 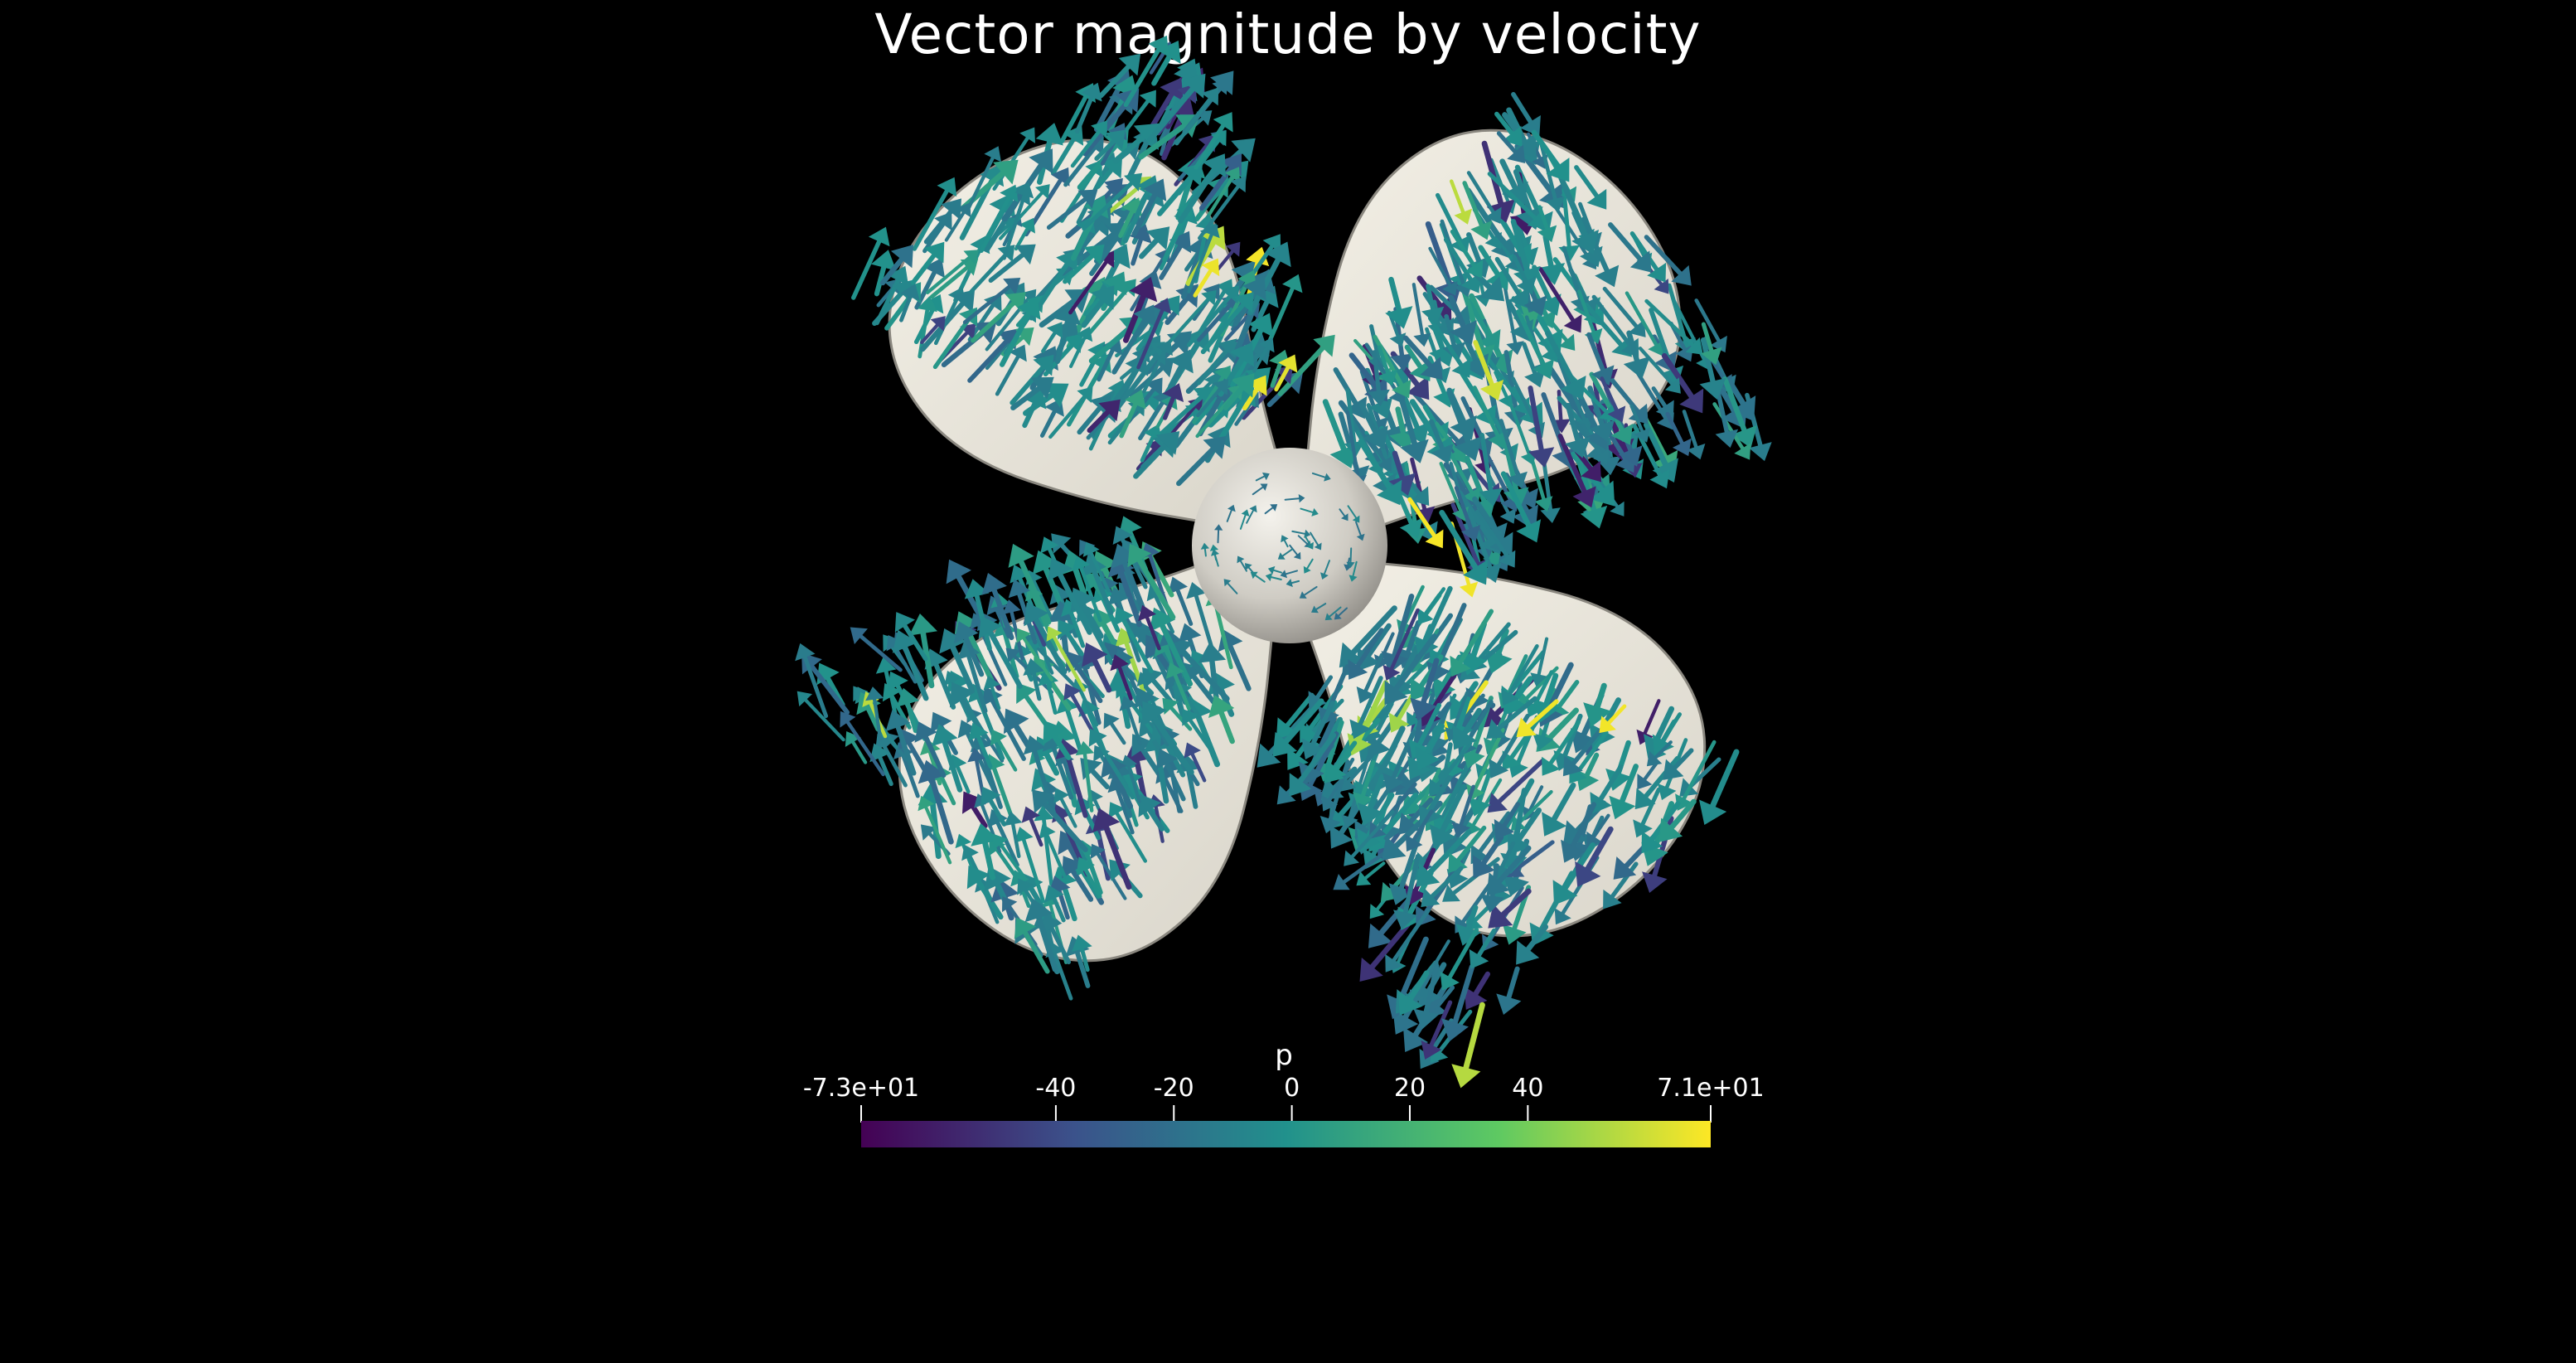 I want to click on colorbar-tick-label: 40, so click(x=1527, y=1088).